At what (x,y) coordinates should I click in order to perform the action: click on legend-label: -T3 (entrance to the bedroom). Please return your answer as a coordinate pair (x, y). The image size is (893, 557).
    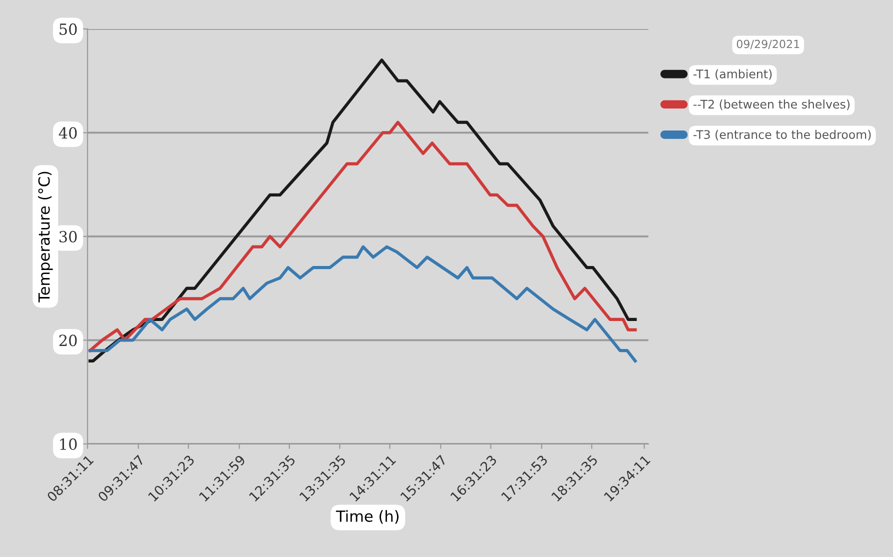
    Looking at the image, I should click on (782, 135).